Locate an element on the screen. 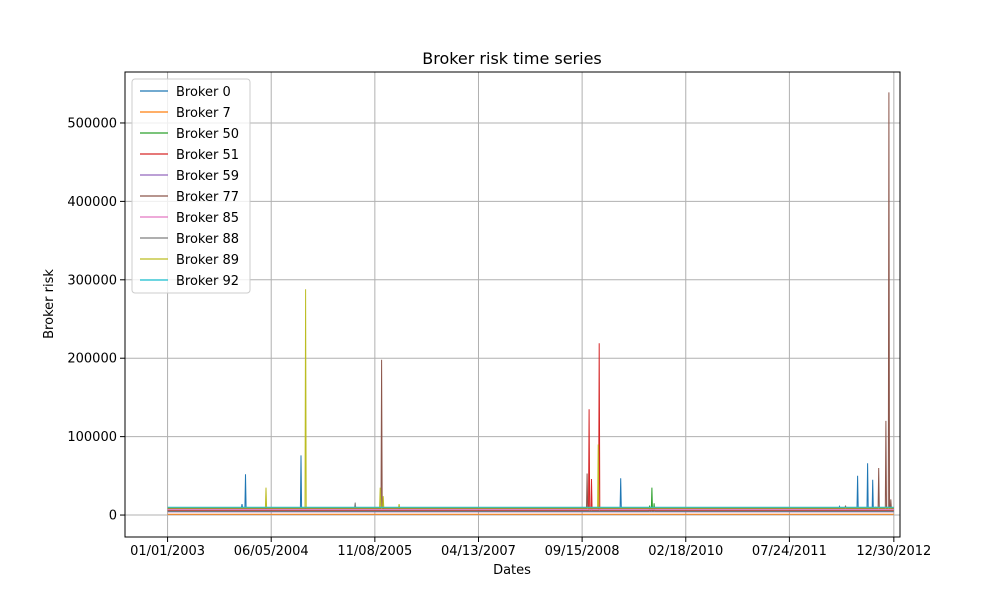  x-tick-label: 07/24/2011 is located at coordinates (789, 551).